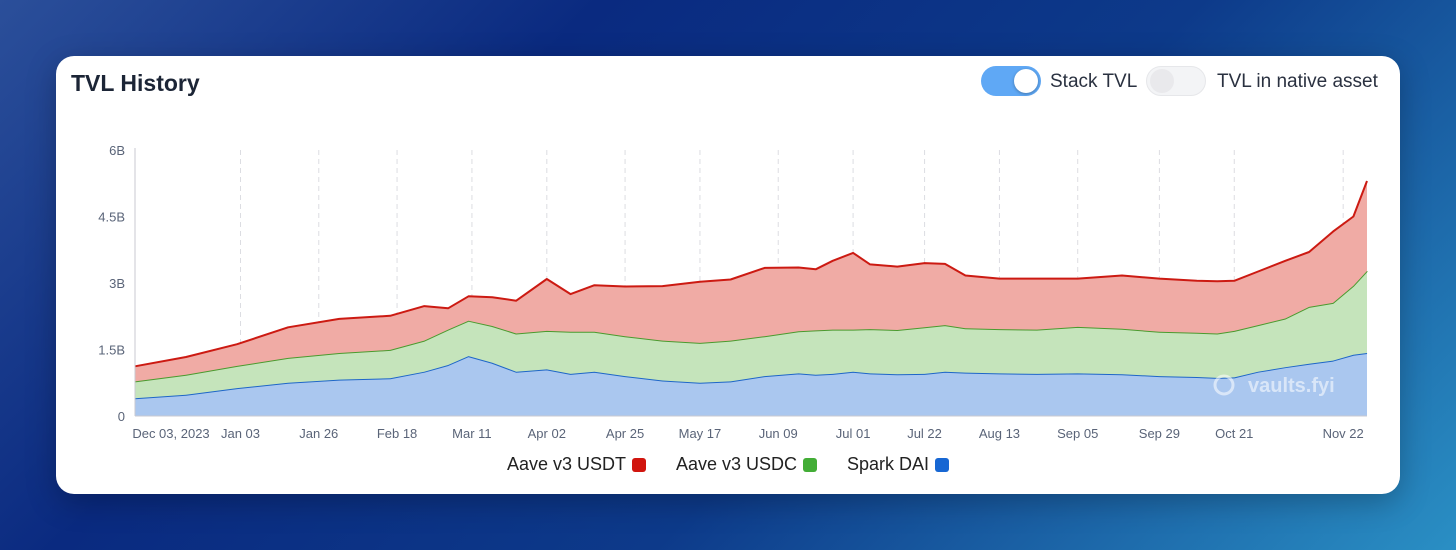 The height and width of the screenshot is (550, 1456). Describe the element at coordinates (1297, 81) in the screenshot. I see `native-asset-label: TVL in native asset` at that location.